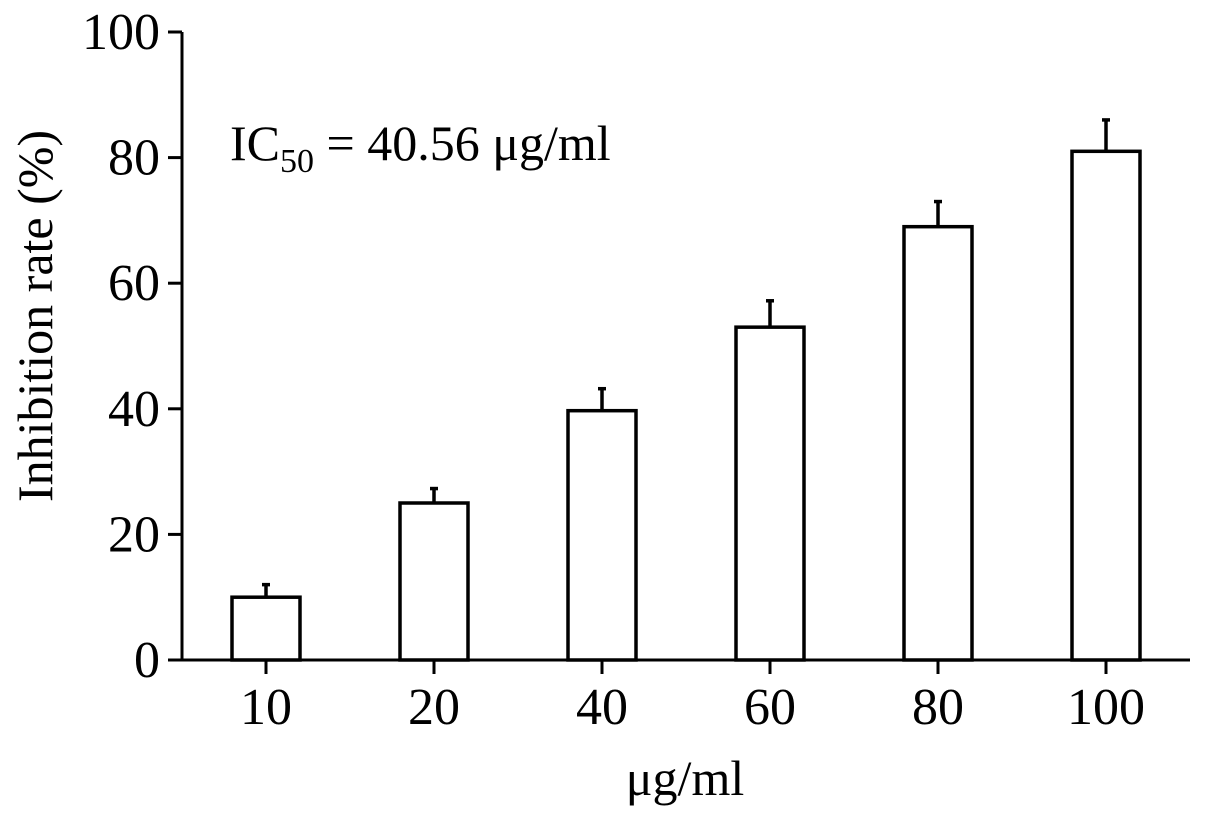 The image size is (1205, 816). I want to click on x-tick-label: 80, so click(938, 707).